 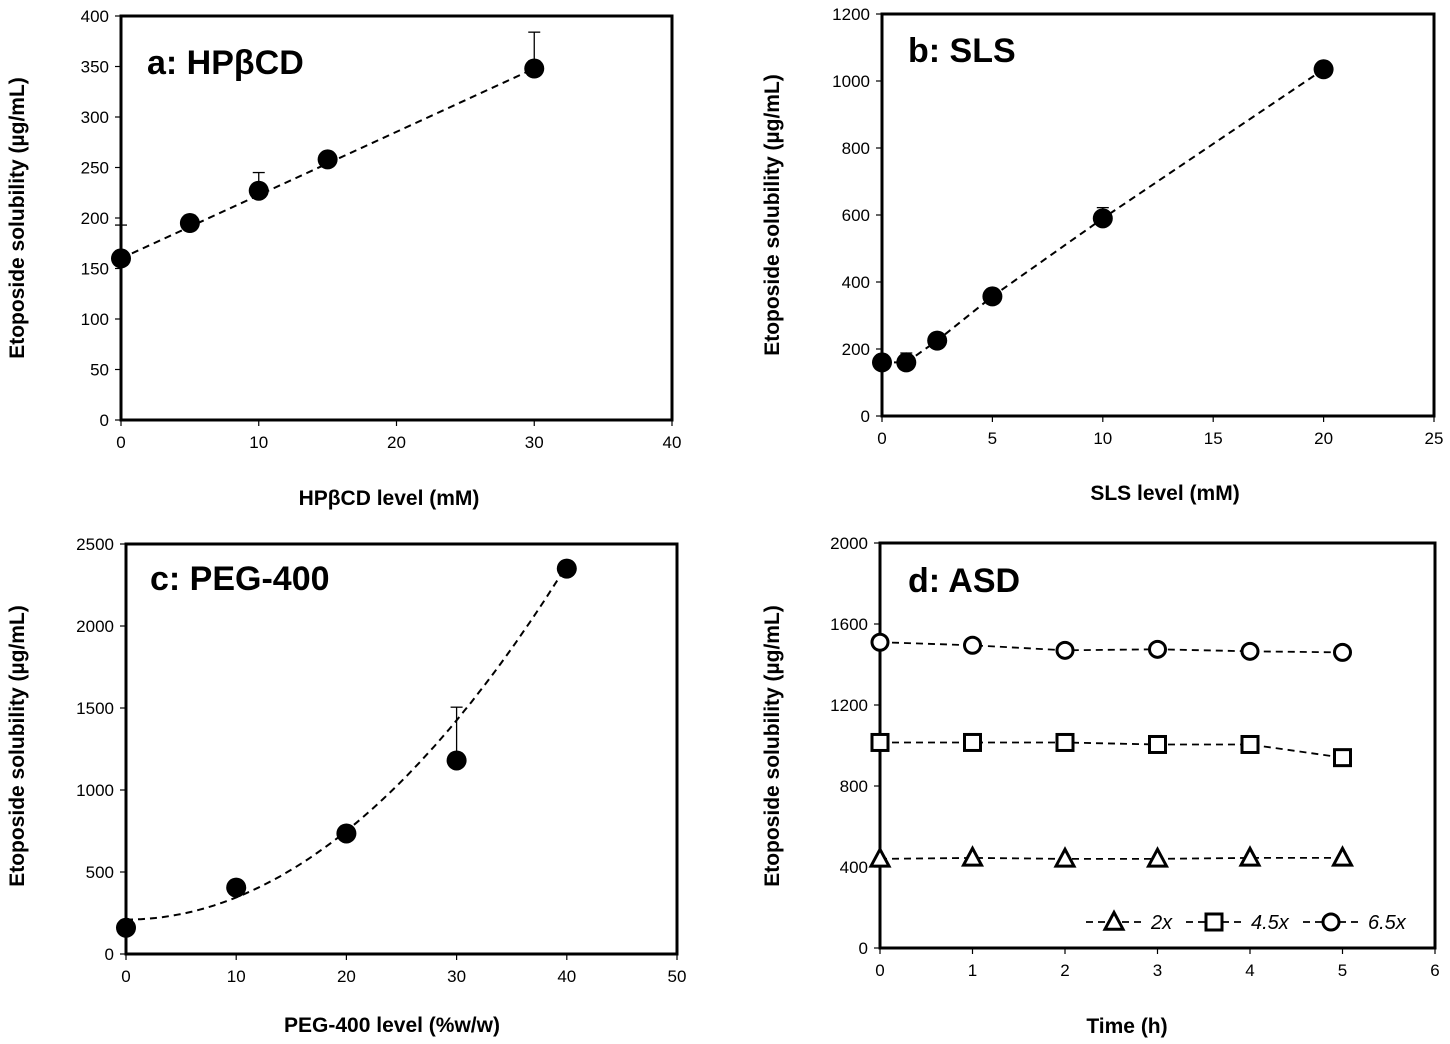 I want to click on y-tick-label-d-4: 1600, so click(x=849, y=624).